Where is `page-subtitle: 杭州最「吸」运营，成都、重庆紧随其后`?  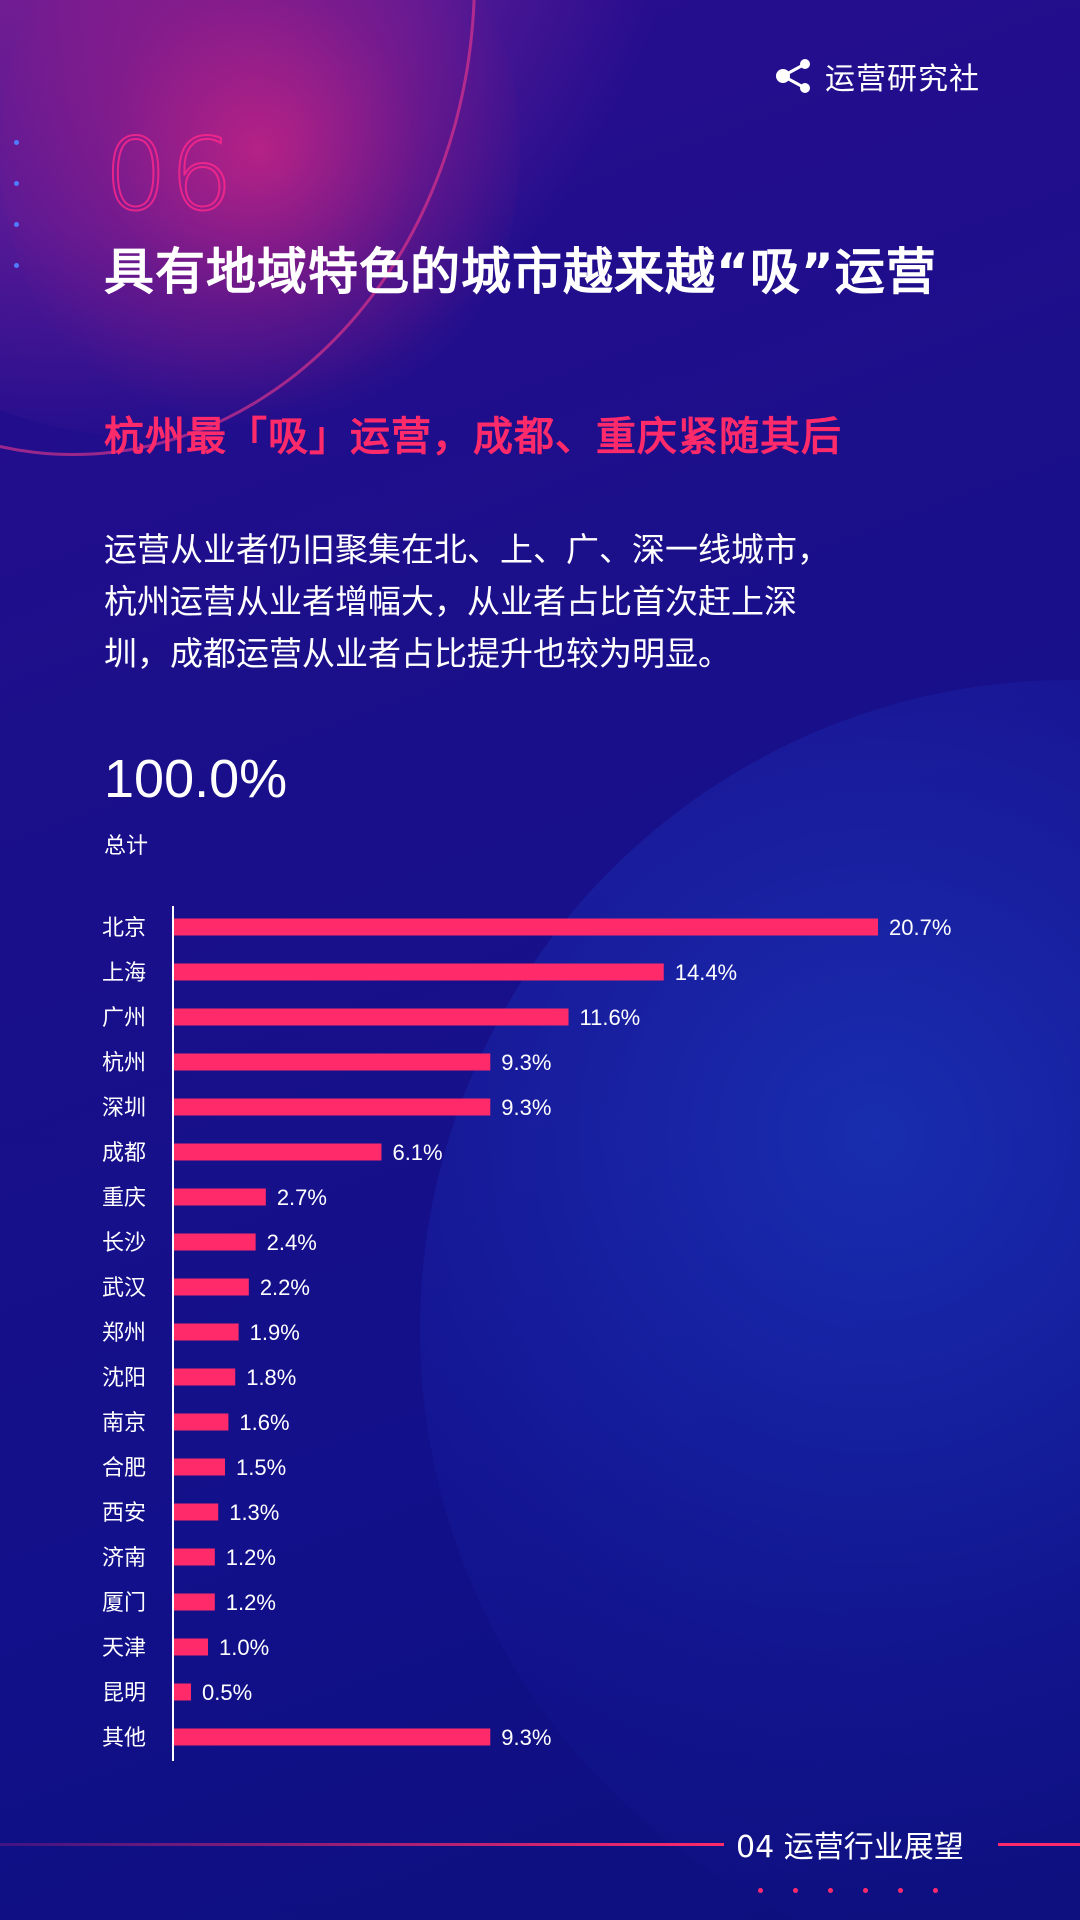
page-subtitle: 杭州最「吸」运营，成都、重庆紧随其后 is located at coordinates (473, 437).